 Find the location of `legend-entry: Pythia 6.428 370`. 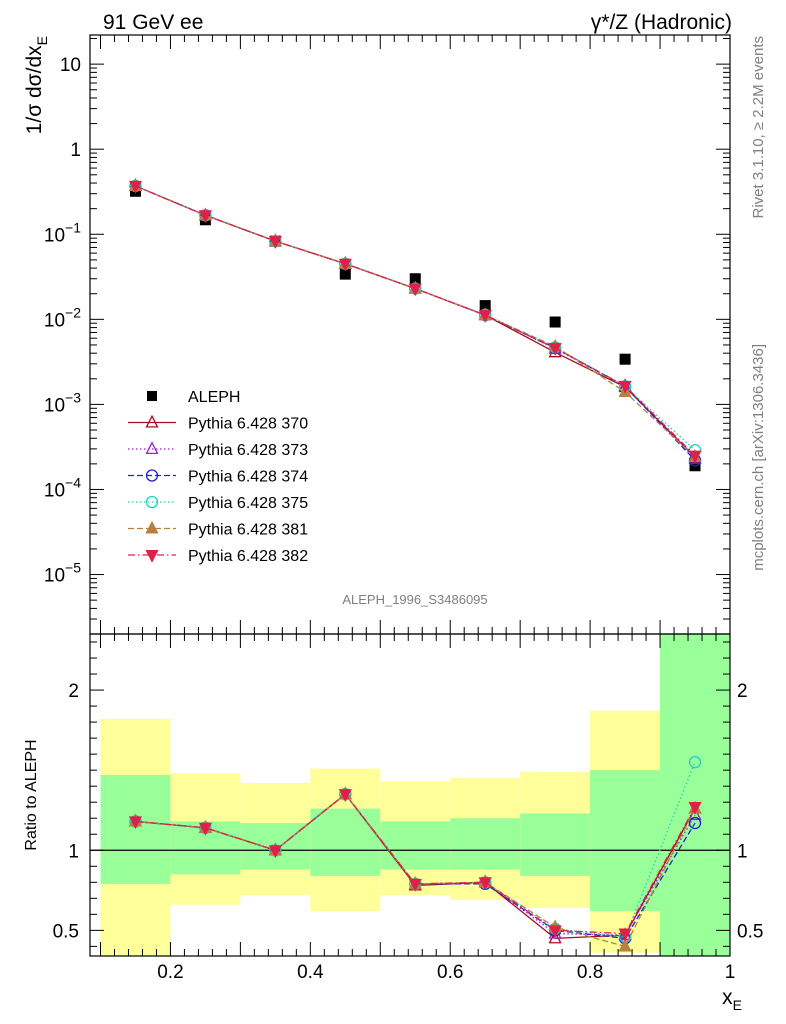

legend-entry: Pythia 6.428 370 is located at coordinates (218, 423).